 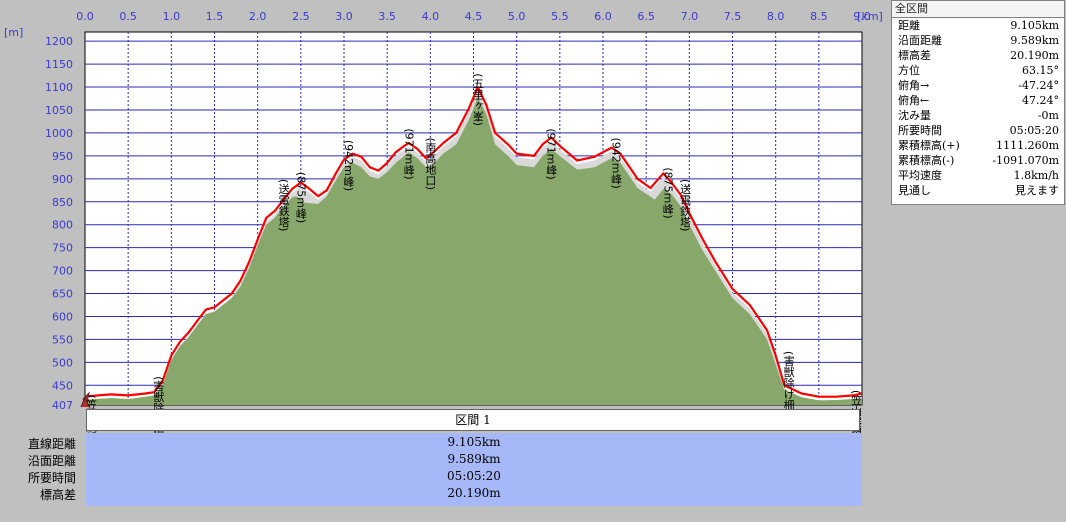 I want to click on y-tick-label: 900, so click(x=62, y=179).